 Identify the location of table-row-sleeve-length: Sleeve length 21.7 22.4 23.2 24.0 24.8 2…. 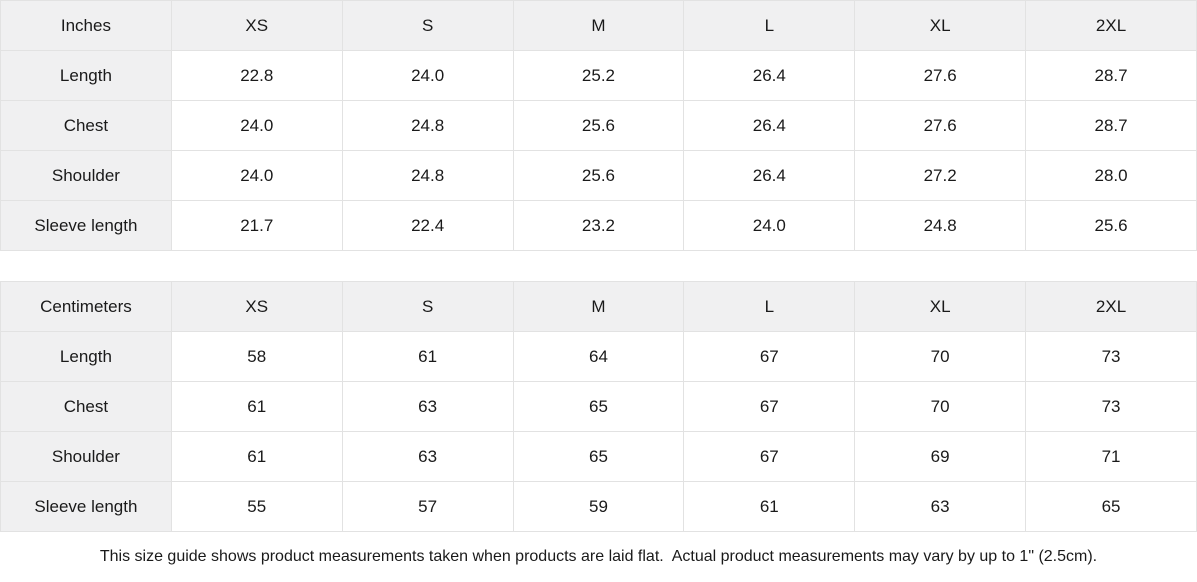
(598, 225).